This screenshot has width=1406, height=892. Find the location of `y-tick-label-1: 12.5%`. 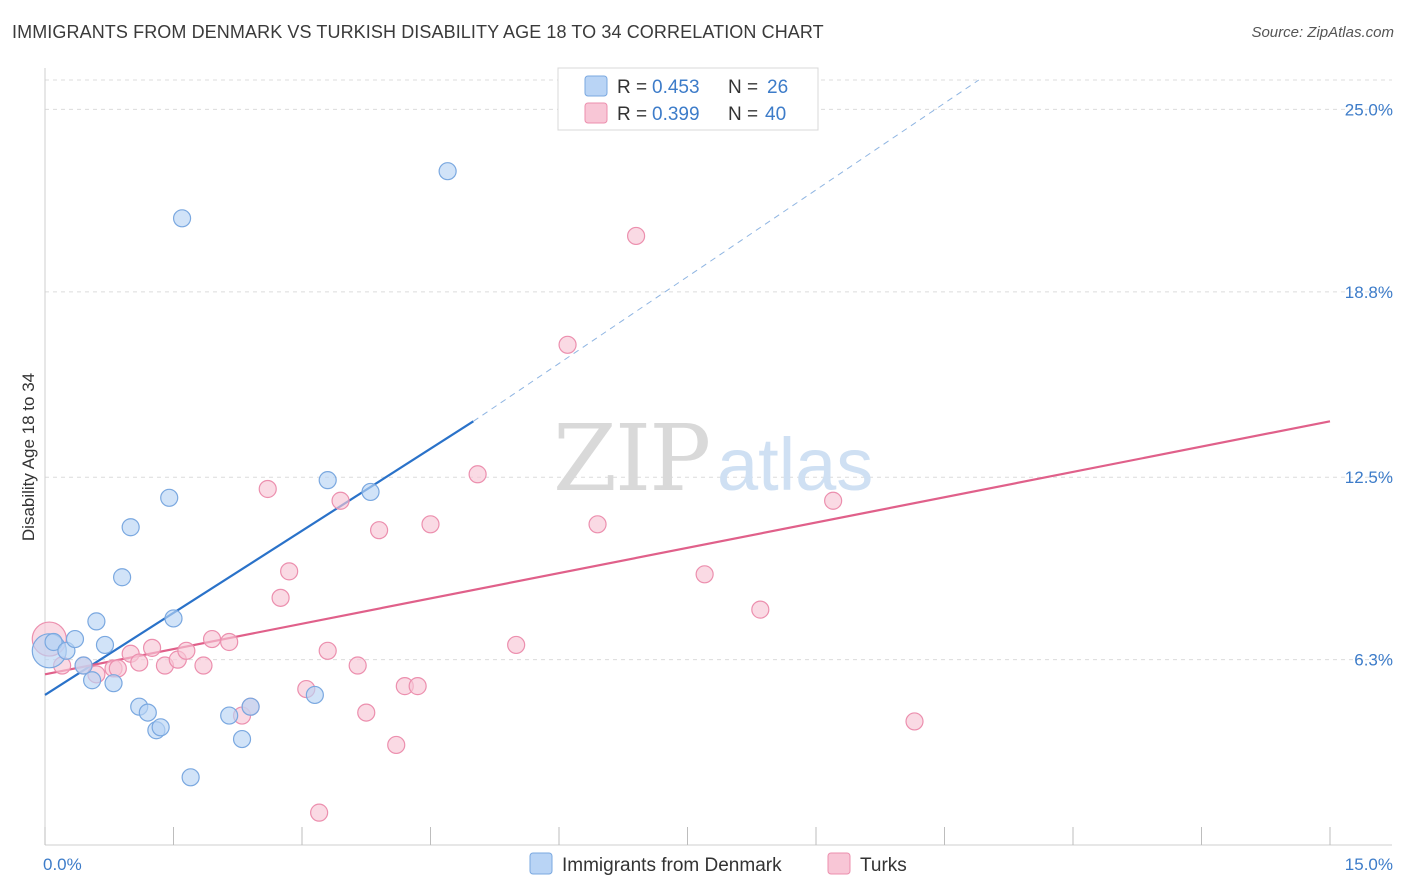

y-tick-label-1: 12.5% is located at coordinates (1369, 477).